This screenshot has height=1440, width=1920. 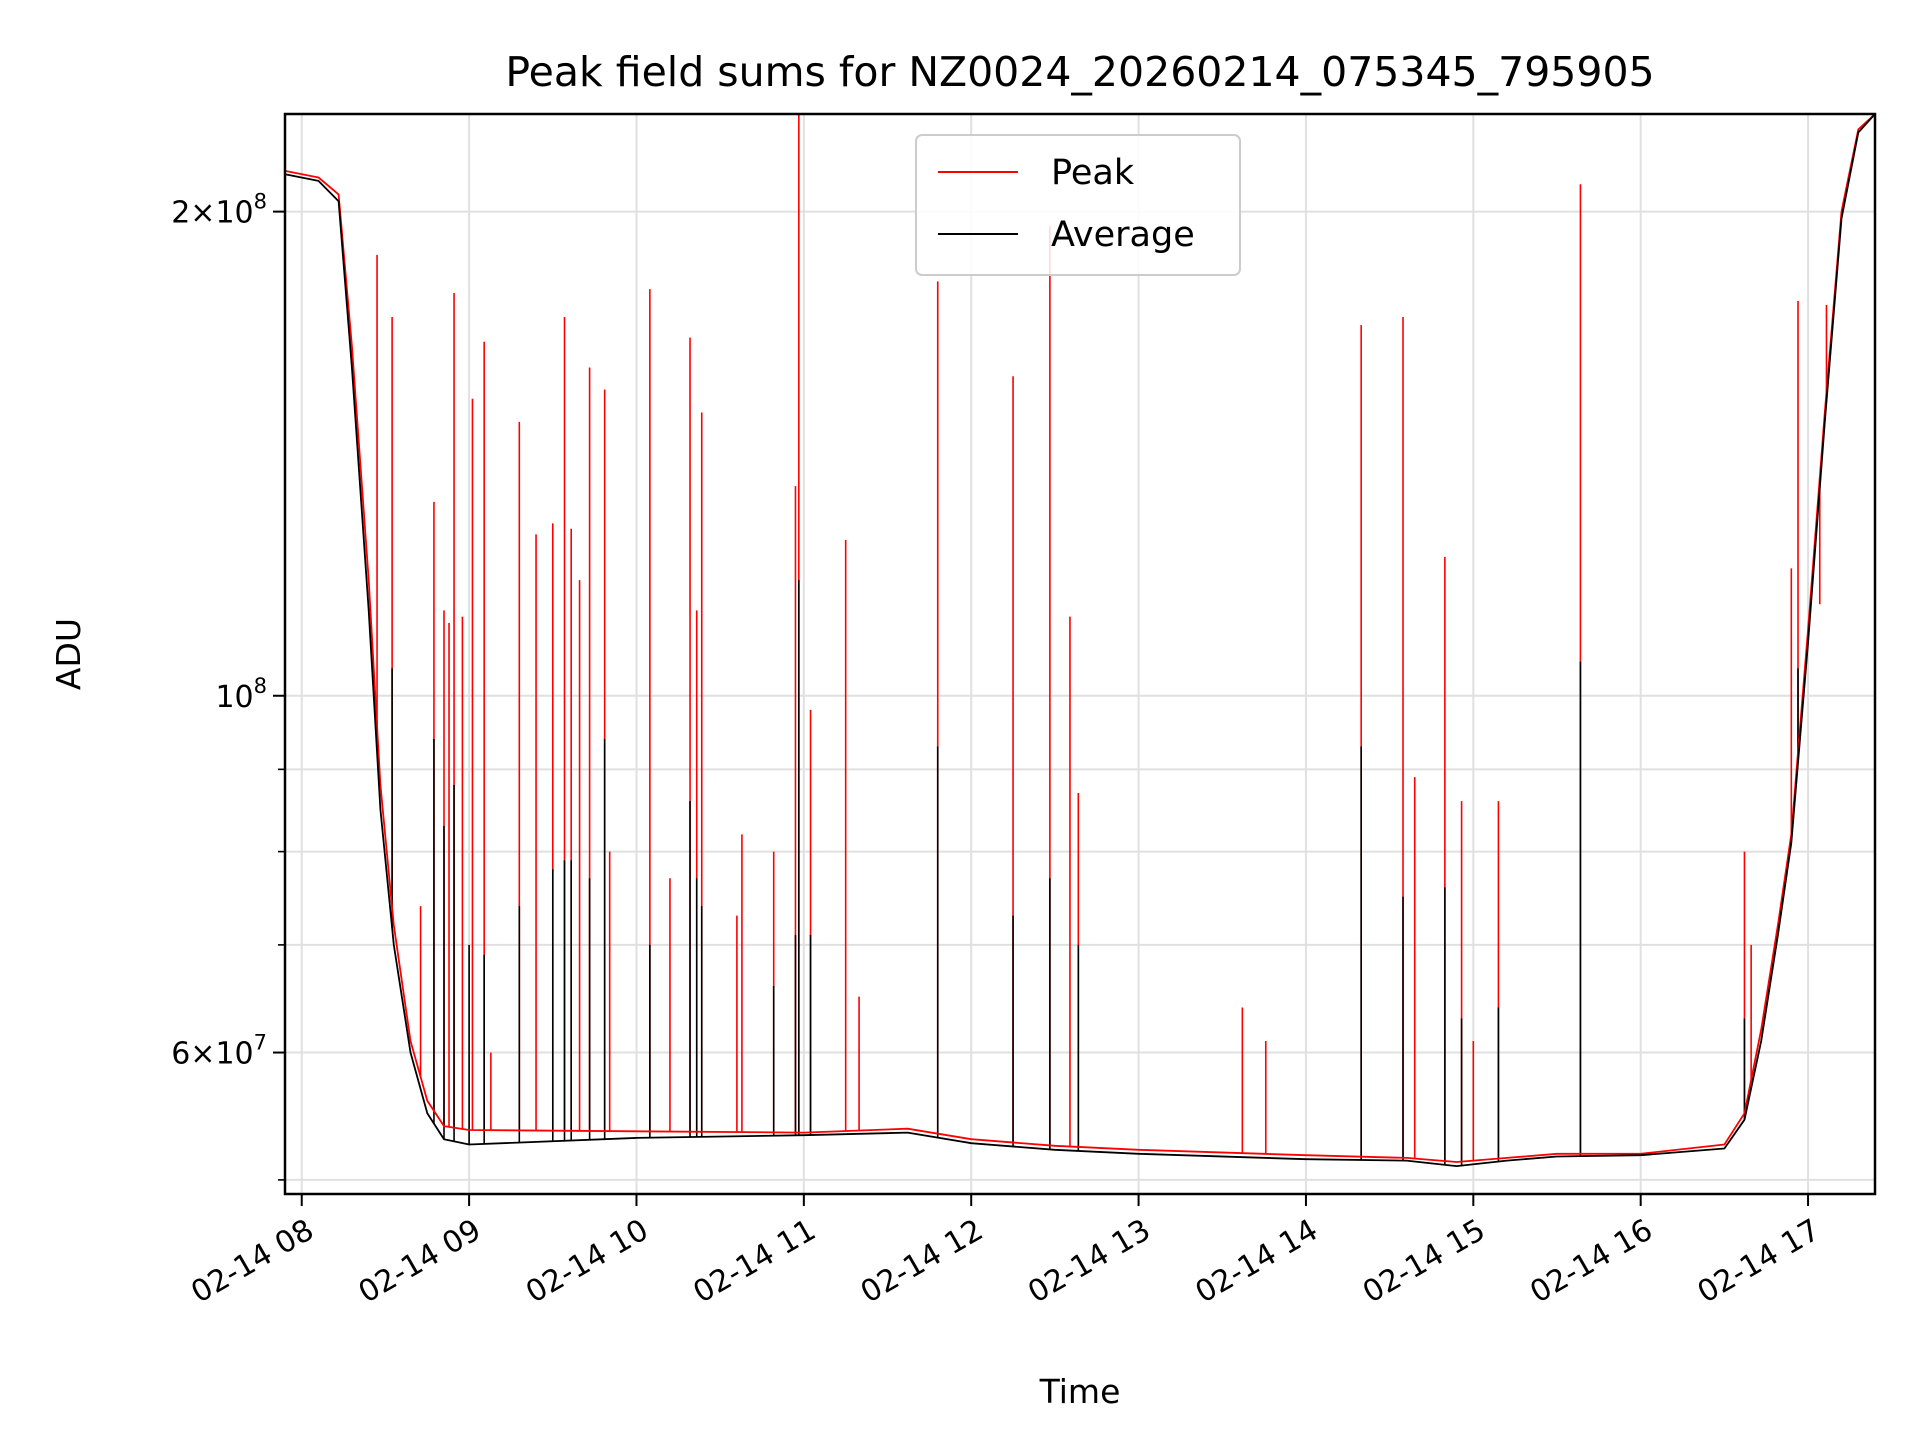 I want to click on legend-box, so click(x=1078, y=205).